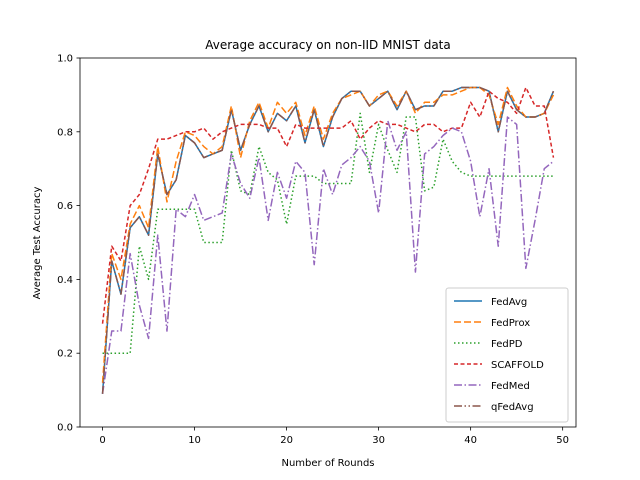 This screenshot has height=480, width=640. What do you see at coordinates (562, 440) in the screenshot?
I see `x-tick-label: 50` at bounding box center [562, 440].